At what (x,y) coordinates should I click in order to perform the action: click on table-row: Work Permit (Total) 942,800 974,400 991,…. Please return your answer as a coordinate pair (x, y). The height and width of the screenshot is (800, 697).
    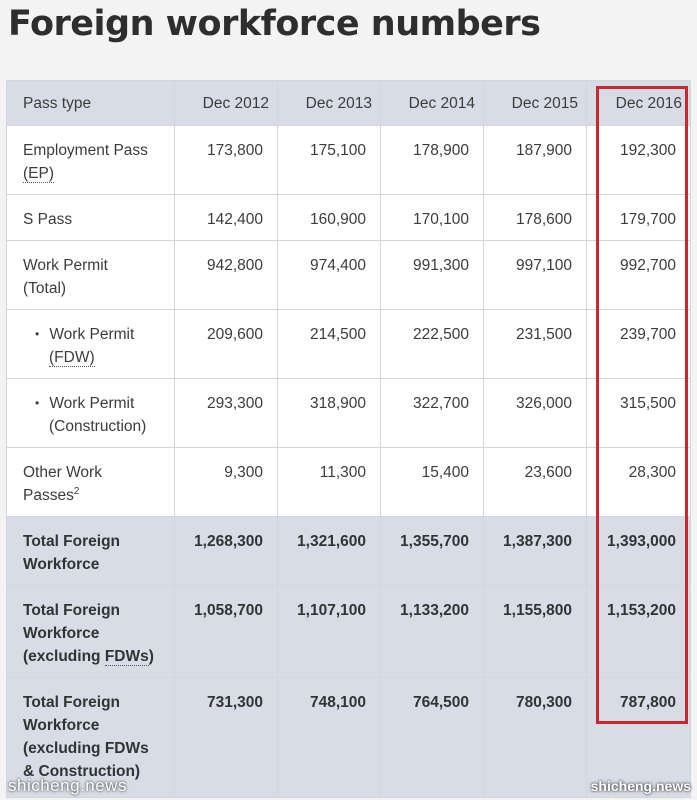
    Looking at the image, I should click on (348, 275).